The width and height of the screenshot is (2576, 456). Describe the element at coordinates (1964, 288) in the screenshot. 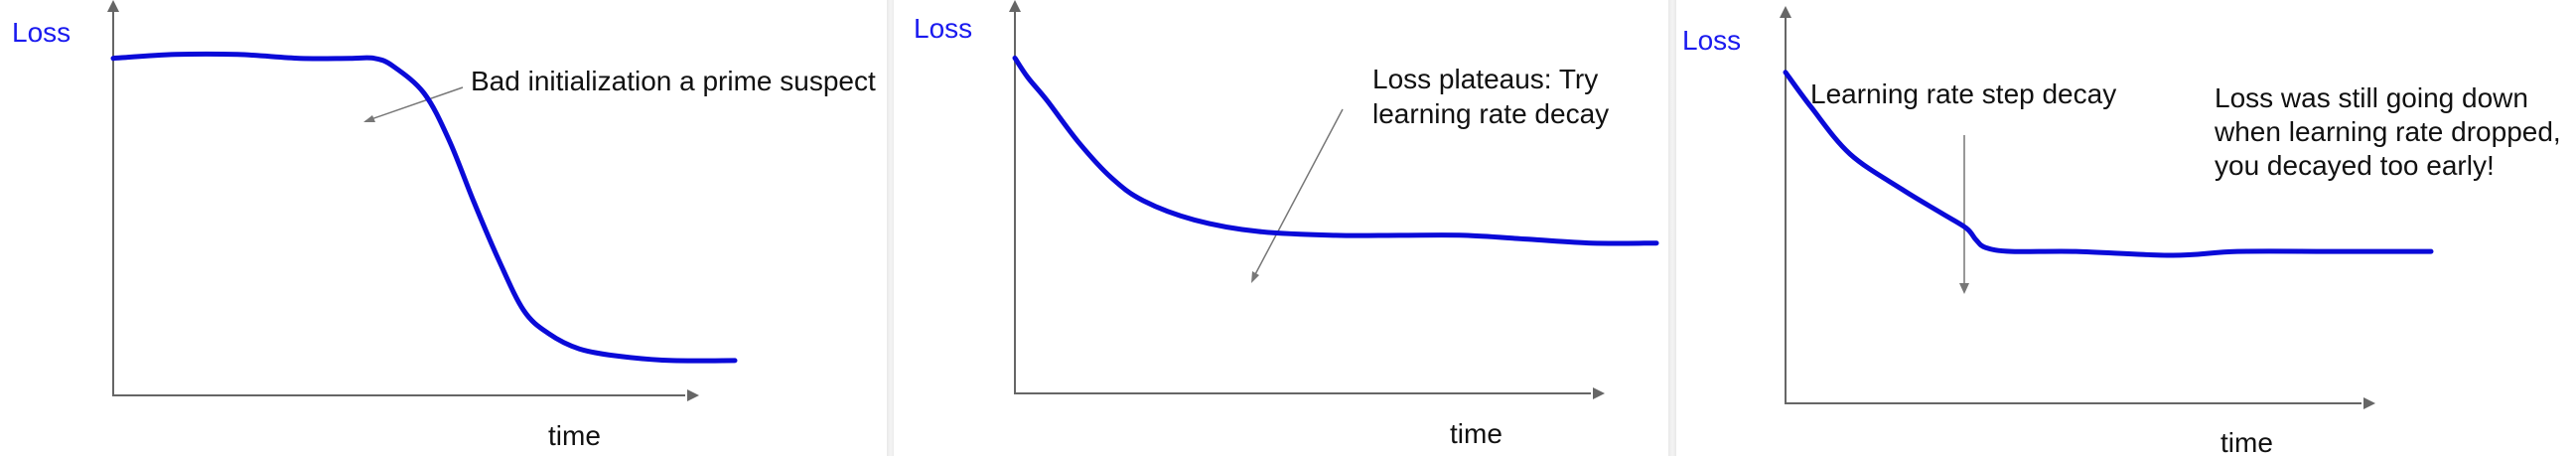

I see `chart-3-pointer-head` at that location.